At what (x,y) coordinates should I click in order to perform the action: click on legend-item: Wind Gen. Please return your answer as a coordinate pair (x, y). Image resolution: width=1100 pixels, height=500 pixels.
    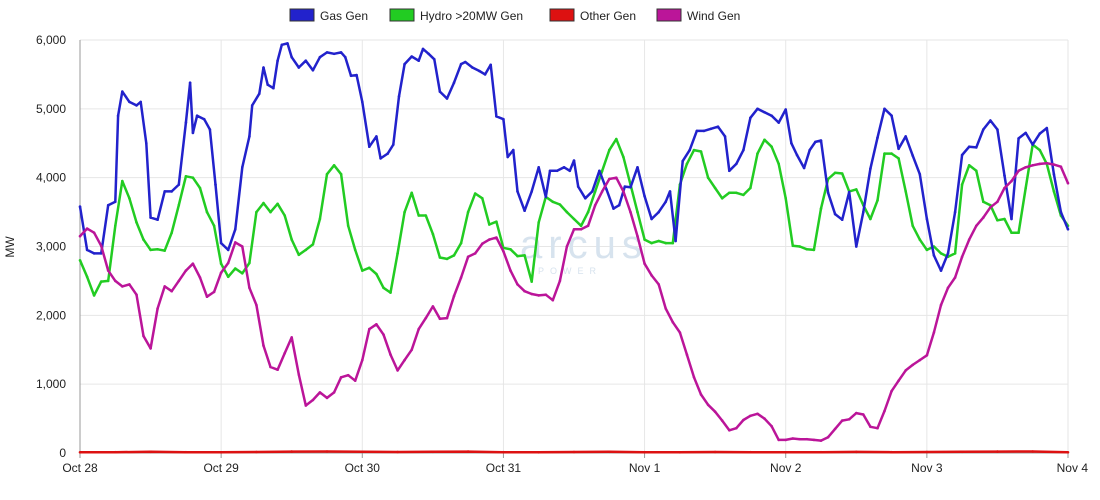
    Looking at the image, I should click on (698, 15).